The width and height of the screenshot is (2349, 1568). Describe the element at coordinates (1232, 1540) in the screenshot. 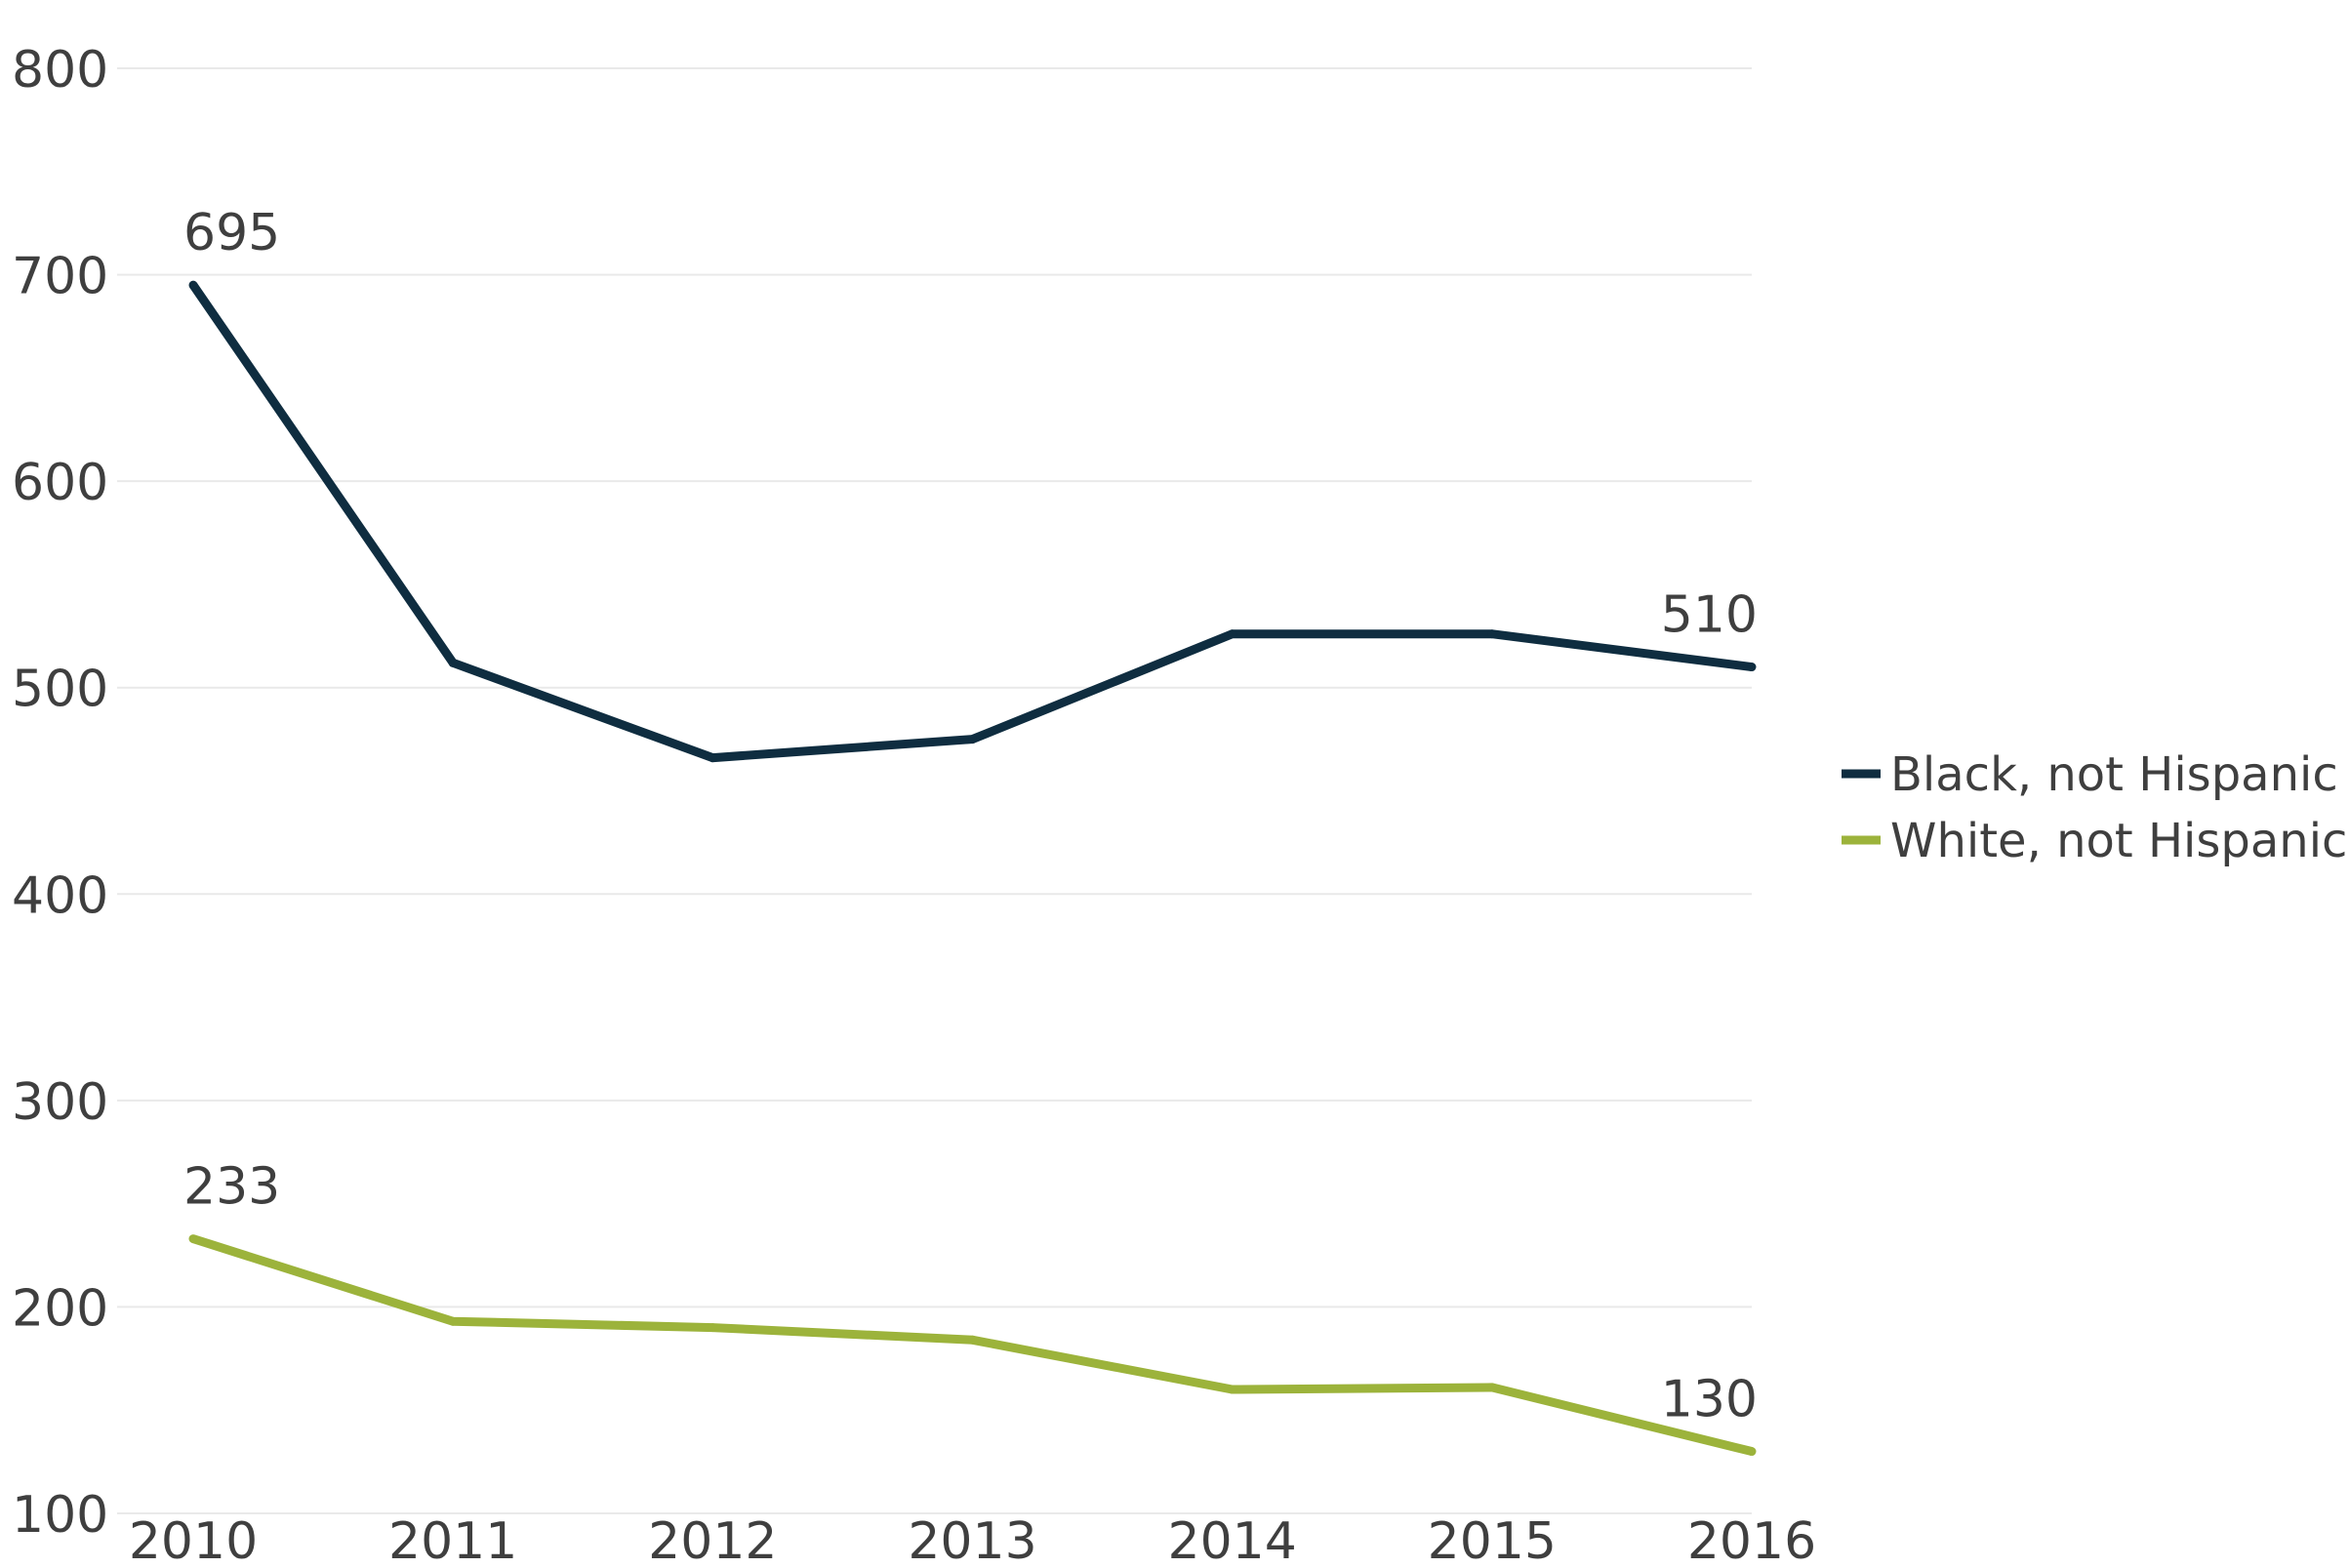

I see `x-tick-label: 2014` at that location.